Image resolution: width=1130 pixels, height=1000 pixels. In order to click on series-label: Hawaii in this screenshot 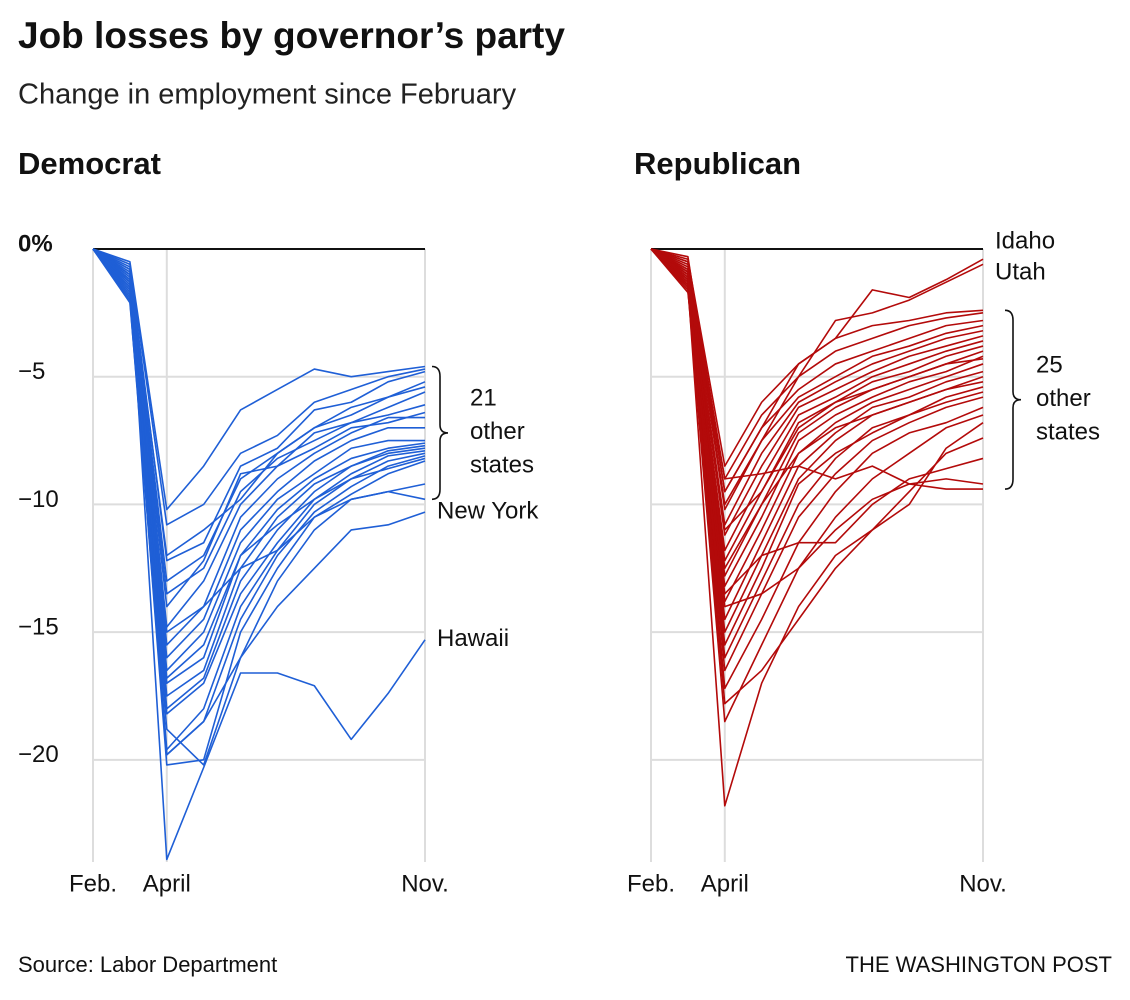, I will do `click(473, 638)`.